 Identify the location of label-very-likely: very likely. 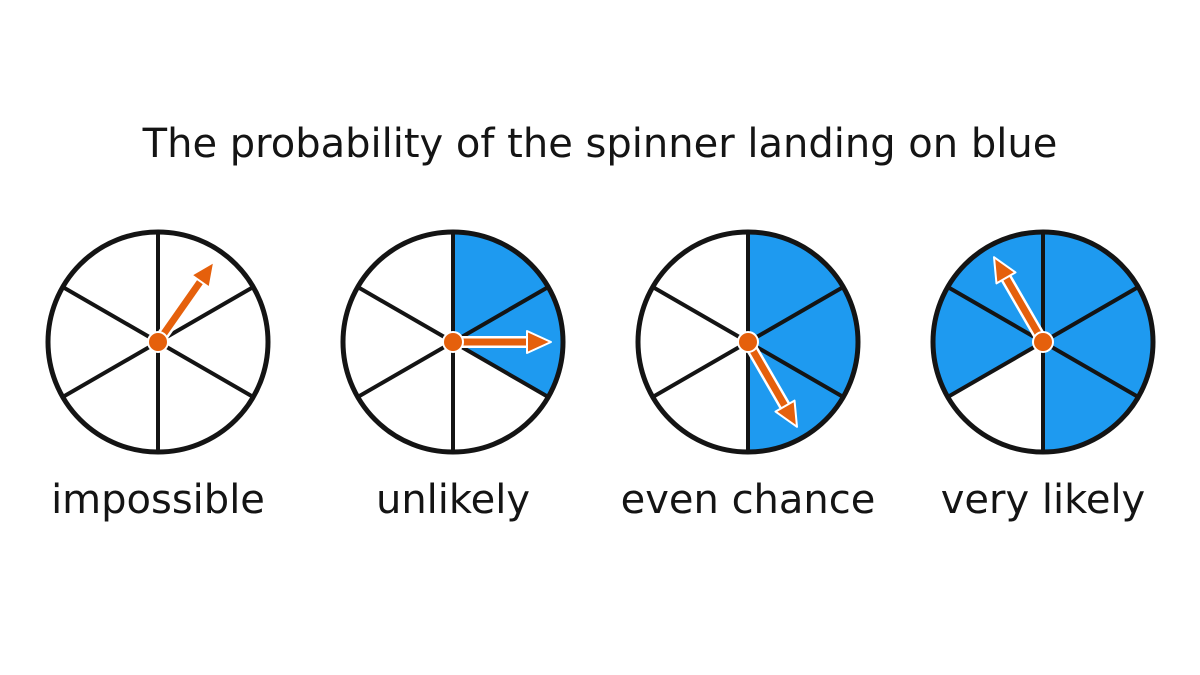
(1043, 500).